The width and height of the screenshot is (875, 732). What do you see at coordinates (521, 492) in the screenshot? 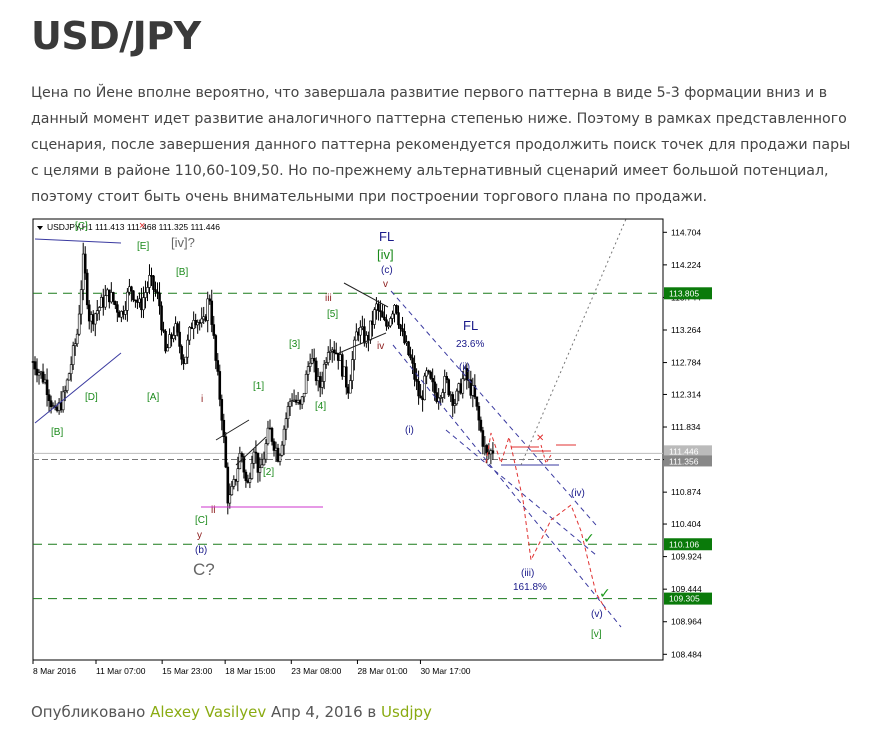
I see `channel-line` at bounding box center [521, 492].